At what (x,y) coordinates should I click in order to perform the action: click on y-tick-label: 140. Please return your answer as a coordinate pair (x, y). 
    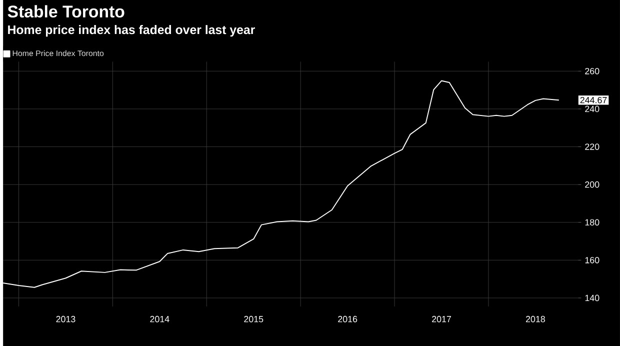
    Looking at the image, I should click on (592, 297).